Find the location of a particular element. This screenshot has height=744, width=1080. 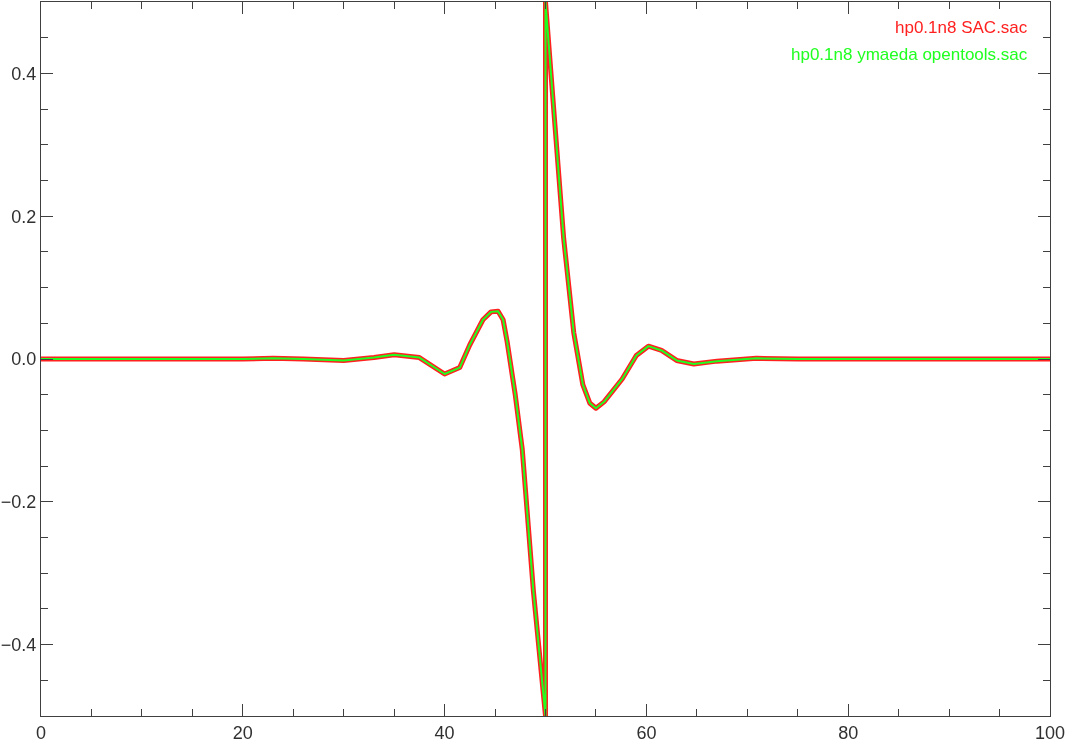

x-tick-label: 20 is located at coordinates (242, 732).